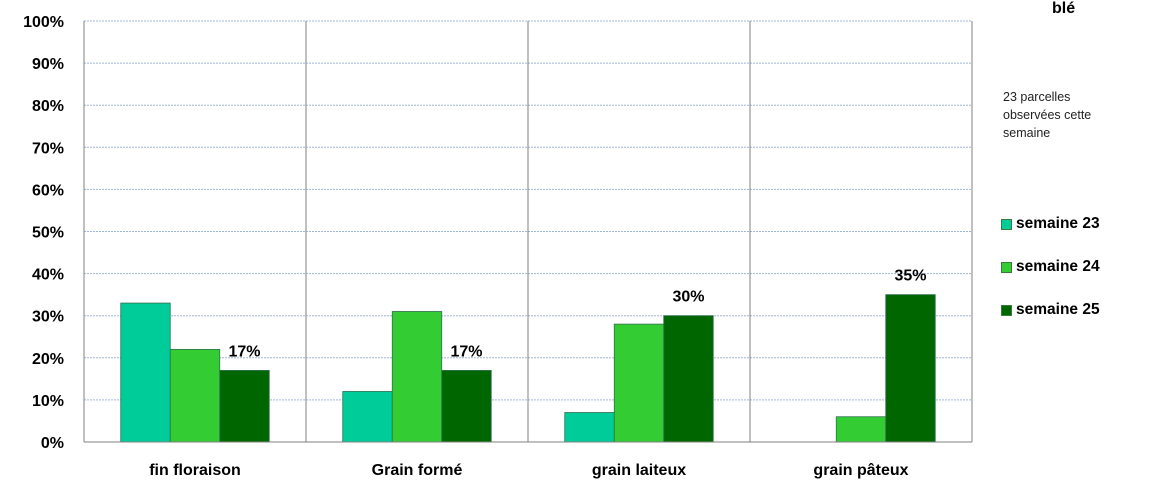  I want to click on legend-item-semaine-24: semaine 24, so click(1050, 267).